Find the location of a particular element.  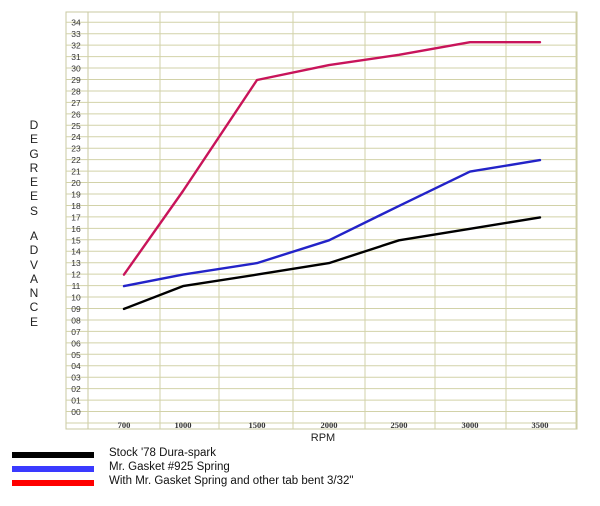

x-tick-label: 1500 is located at coordinates (257, 425).